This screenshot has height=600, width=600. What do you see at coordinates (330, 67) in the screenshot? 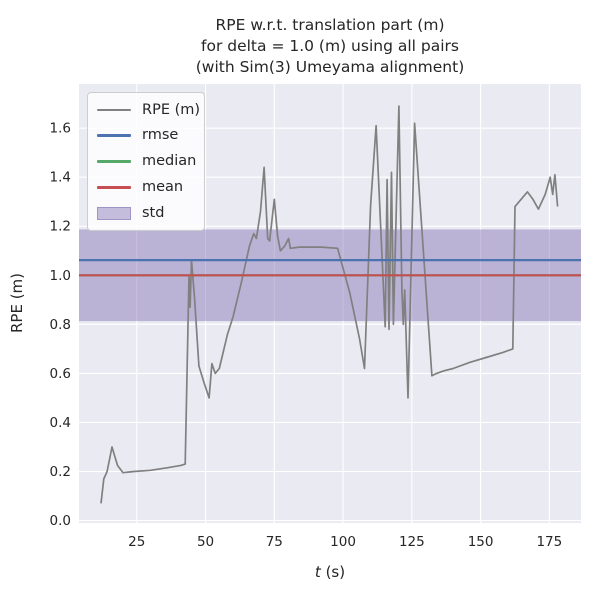
I see `chart-title-line-3: (with Sim(3) Umeyama alignment)` at bounding box center [330, 67].